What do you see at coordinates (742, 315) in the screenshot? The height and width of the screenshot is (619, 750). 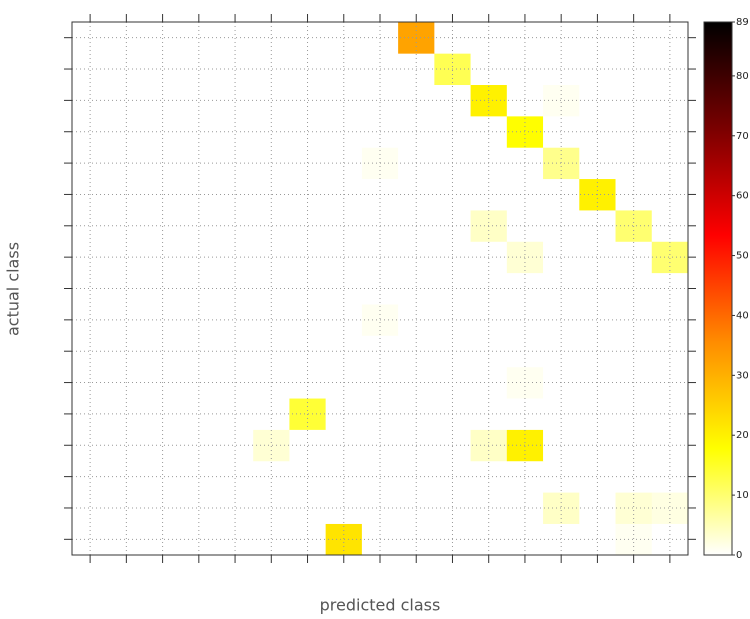 I see `colorbar-tick-label: 40` at bounding box center [742, 315].